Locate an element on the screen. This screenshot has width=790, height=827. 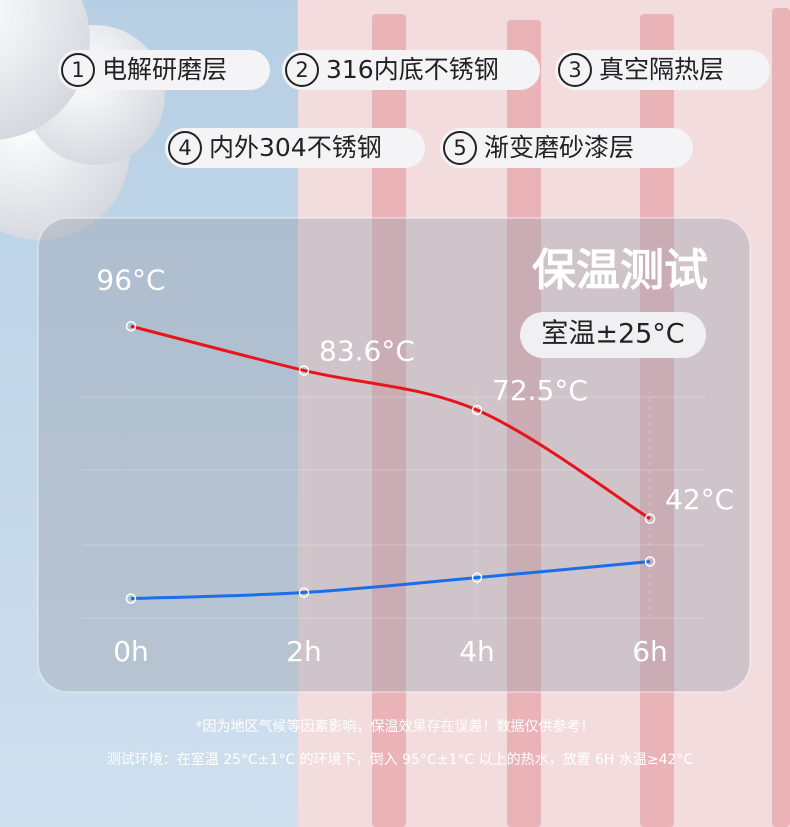
feature-label: 316内底不锈钢 is located at coordinates (412, 69).